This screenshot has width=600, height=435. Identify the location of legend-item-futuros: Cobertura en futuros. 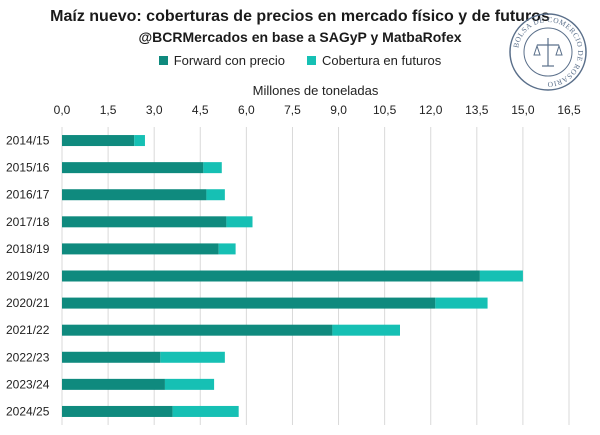
(374, 60).